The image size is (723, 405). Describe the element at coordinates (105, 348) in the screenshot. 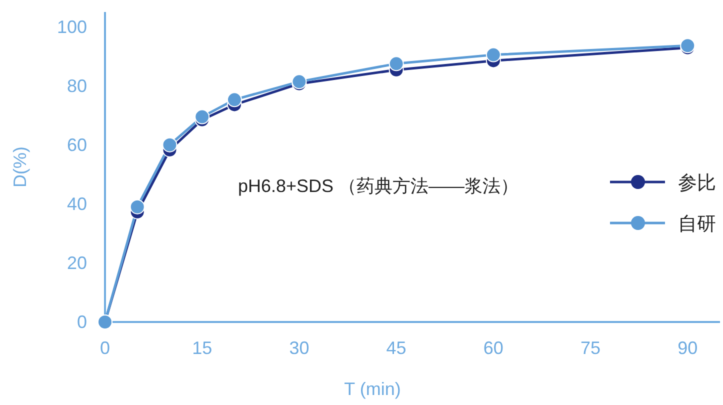

I see `x-tick-label: 0` at that location.